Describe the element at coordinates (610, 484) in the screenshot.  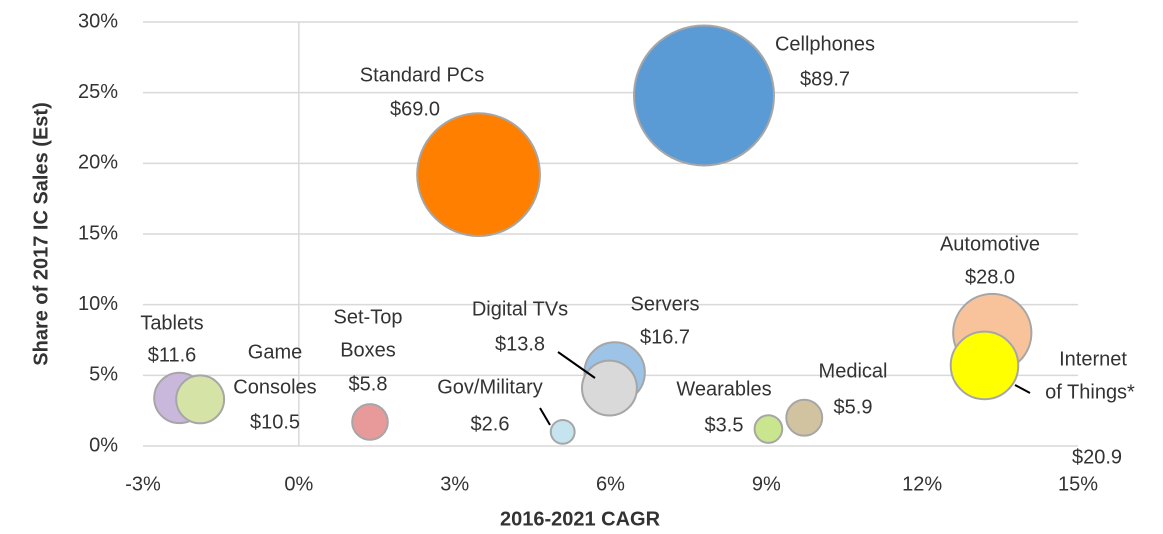
I see `x-tick-label: 6%` at that location.